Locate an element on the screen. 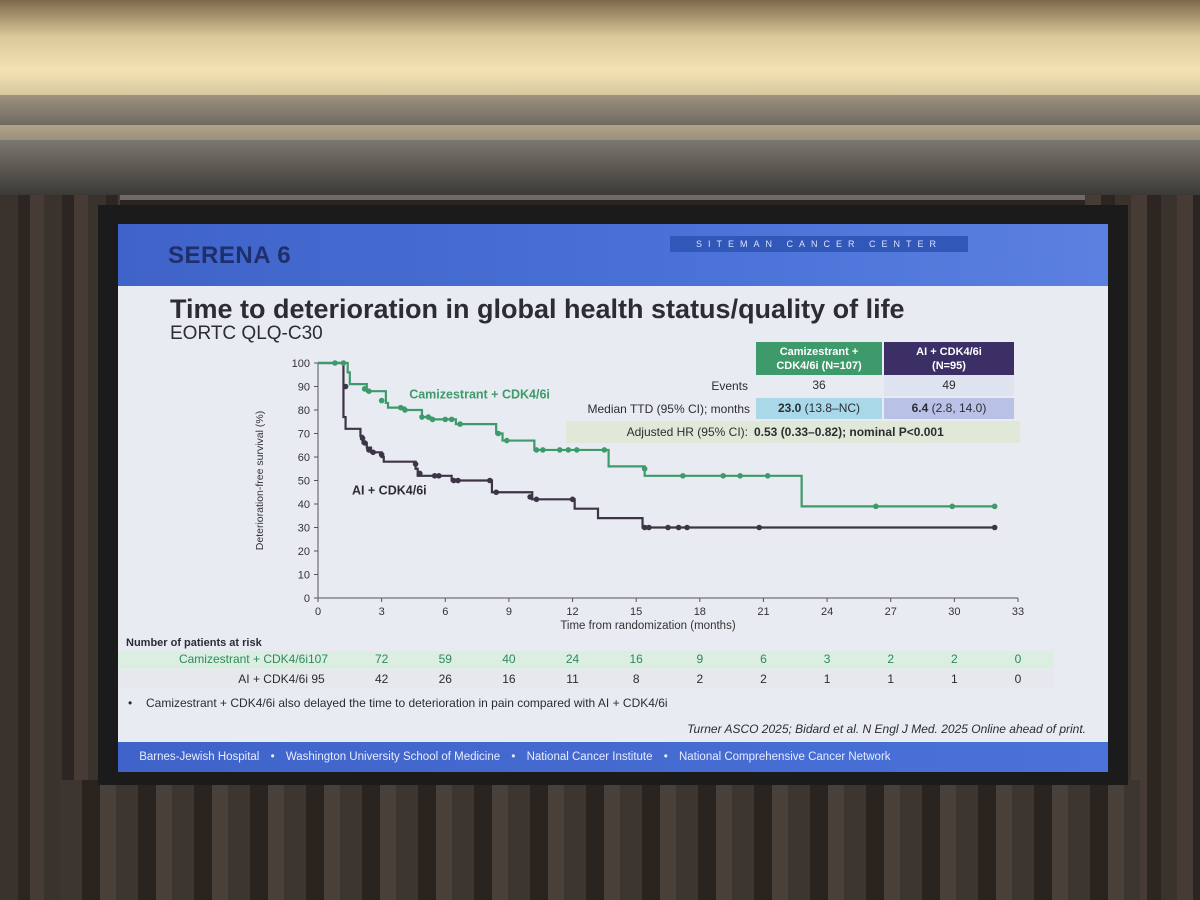 This screenshot has width=1200, height=900. hazard-ratio-label: Adjusted HR (95% CI): is located at coordinates (687, 432).